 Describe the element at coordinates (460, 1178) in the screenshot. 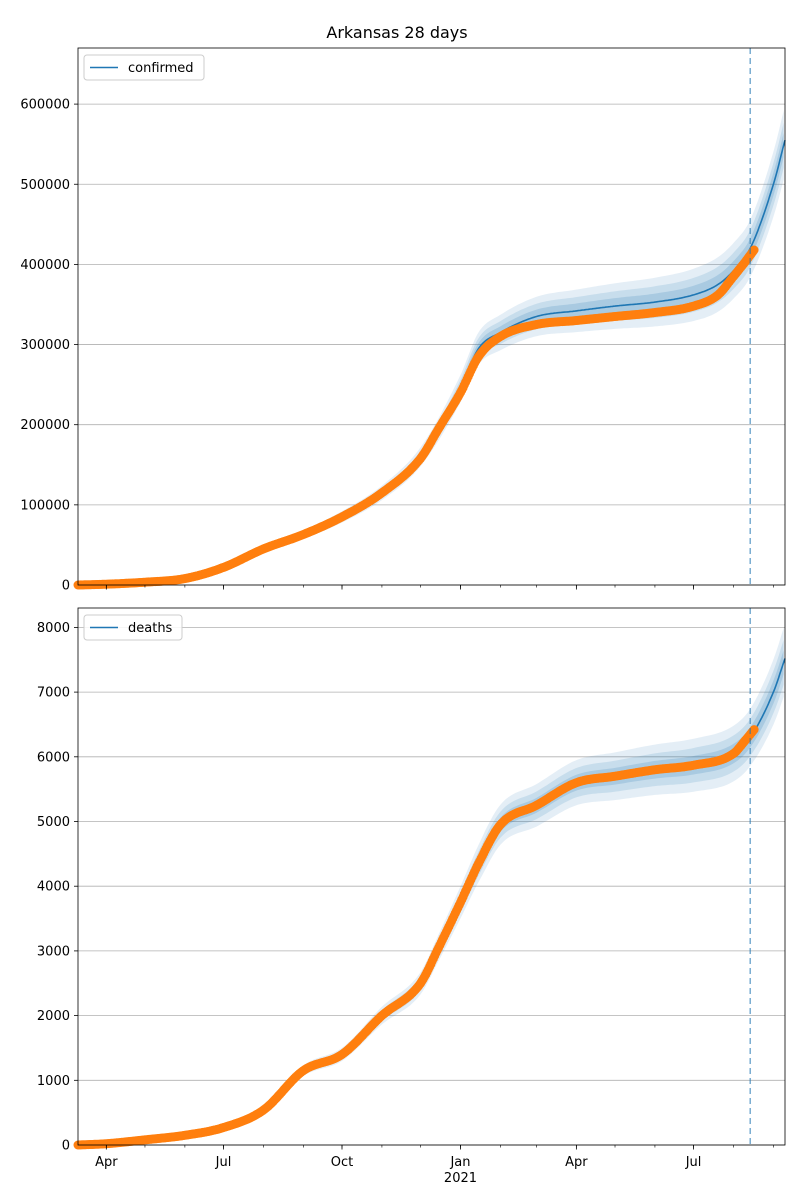

I see `x-tick-sublabel: 2021` at that location.